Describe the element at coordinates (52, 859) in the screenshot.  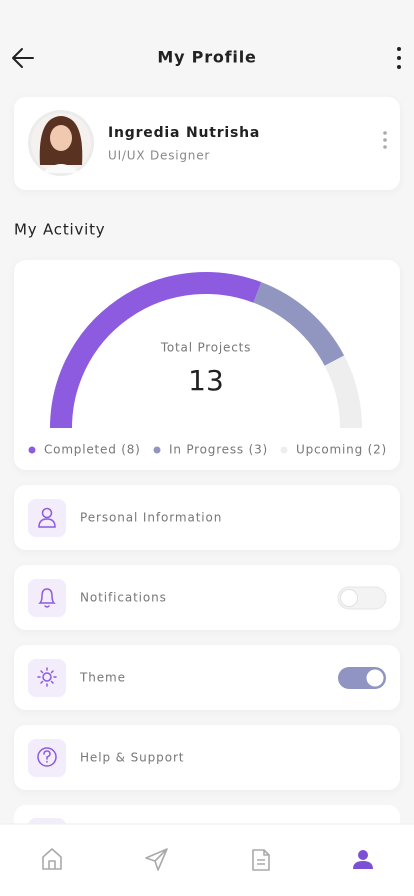
I see `nav-home` at that location.